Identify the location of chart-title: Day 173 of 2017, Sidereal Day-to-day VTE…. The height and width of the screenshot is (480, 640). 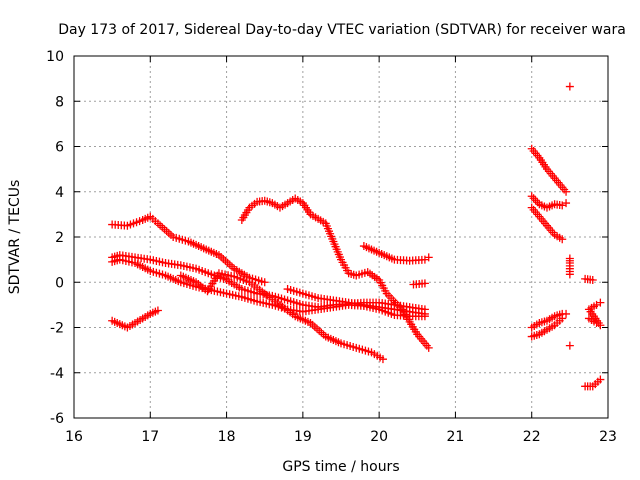
(342, 30).